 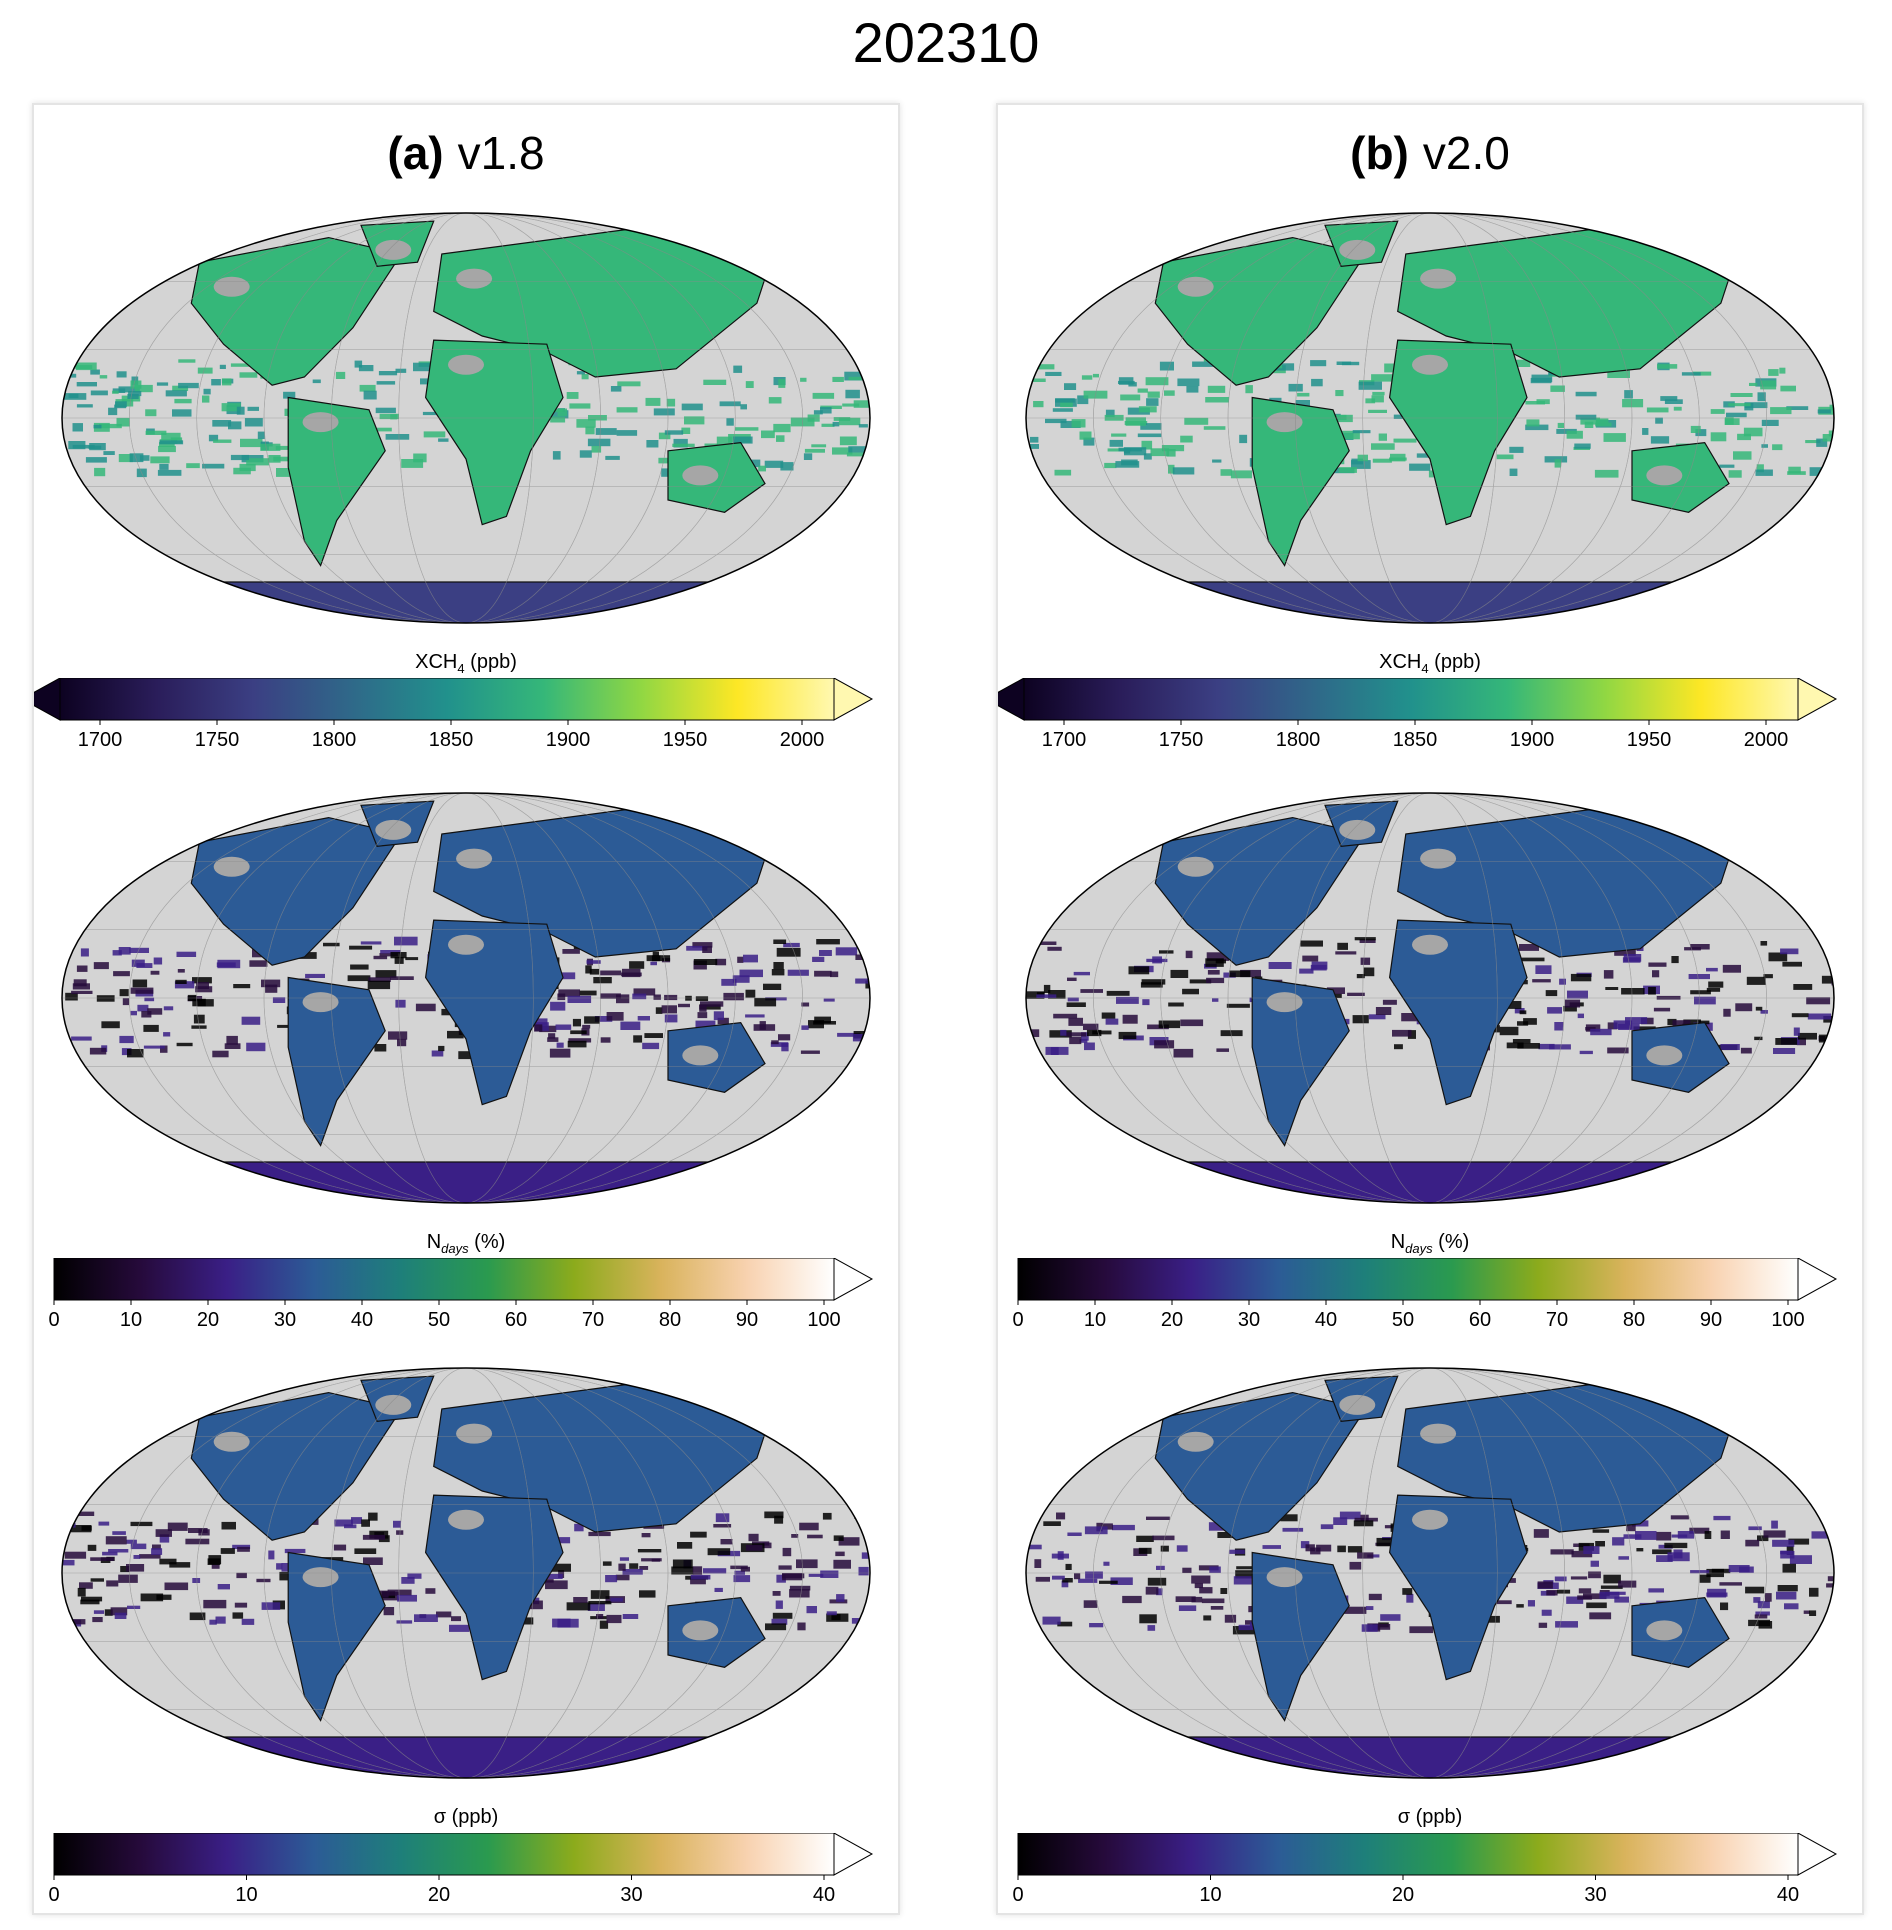 I want to click on colorbar-tick-label: 1750, so click(x=1181, y=738).